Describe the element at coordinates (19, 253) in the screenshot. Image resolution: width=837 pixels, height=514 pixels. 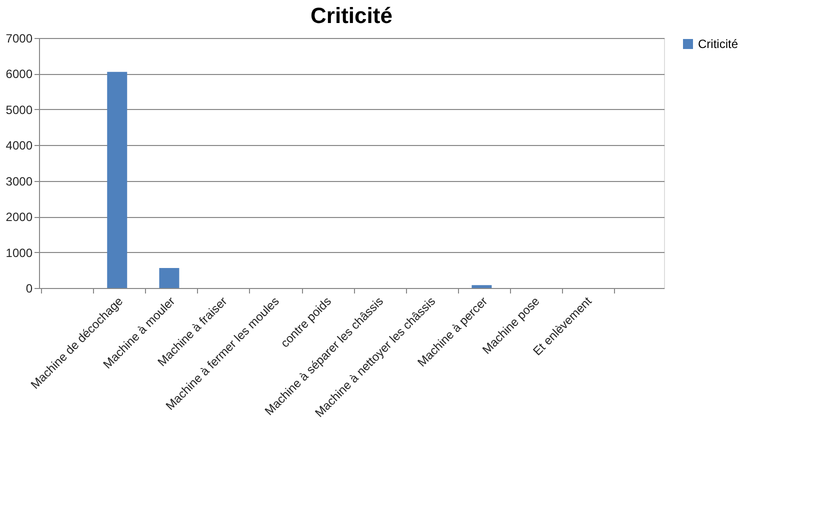
I see `y-tick-label: 1000` at that location.